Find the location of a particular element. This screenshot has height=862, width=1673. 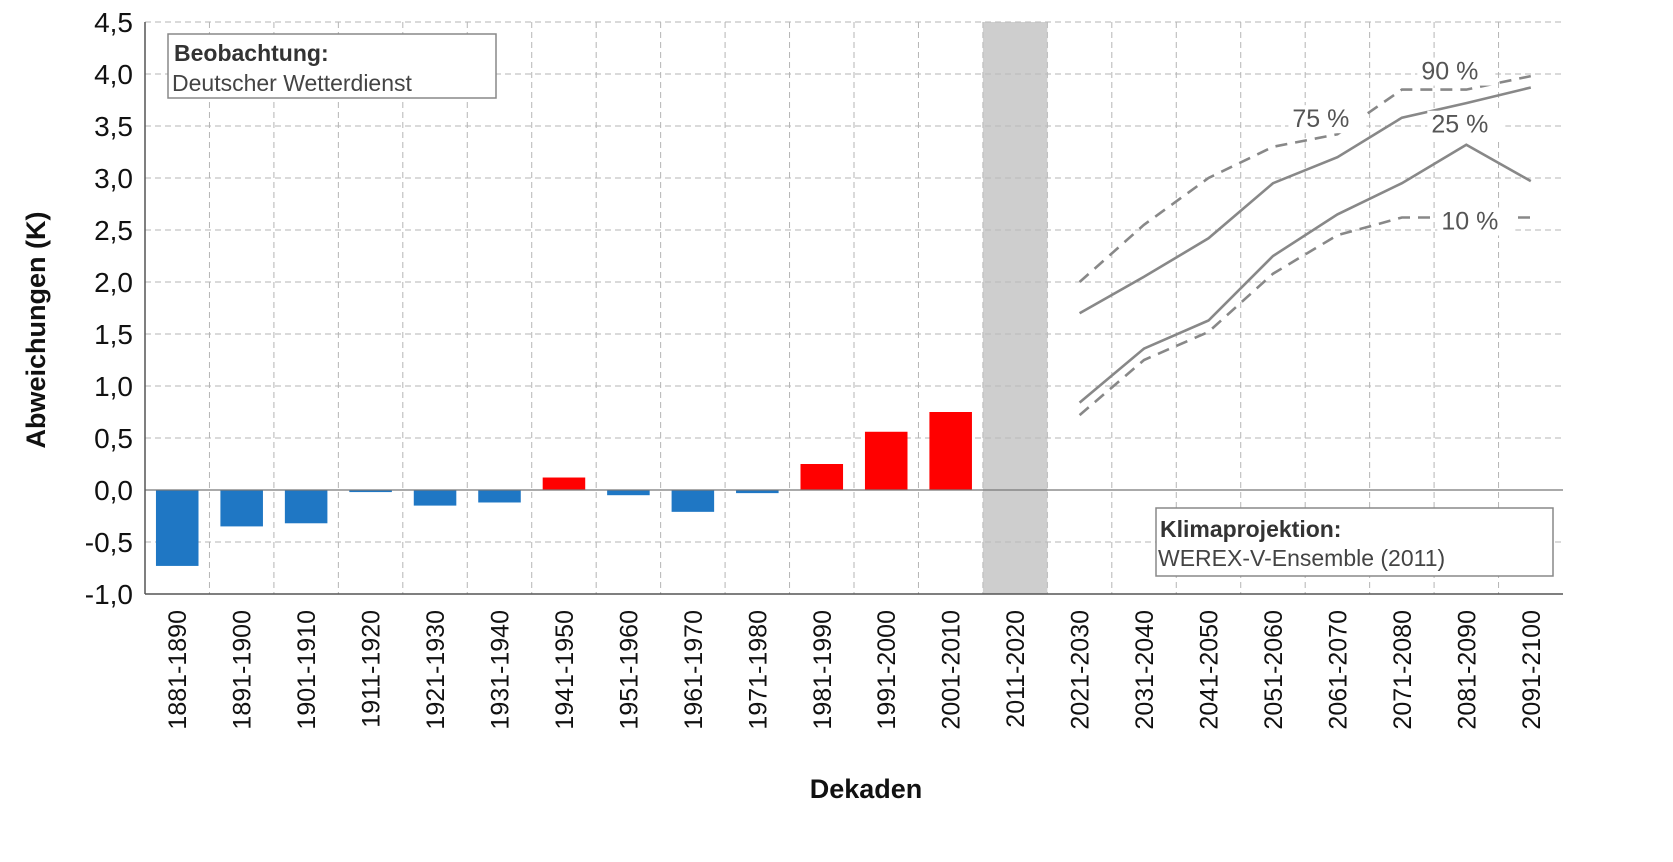

bar-1931-1940 is located at coordinates (499, 496).